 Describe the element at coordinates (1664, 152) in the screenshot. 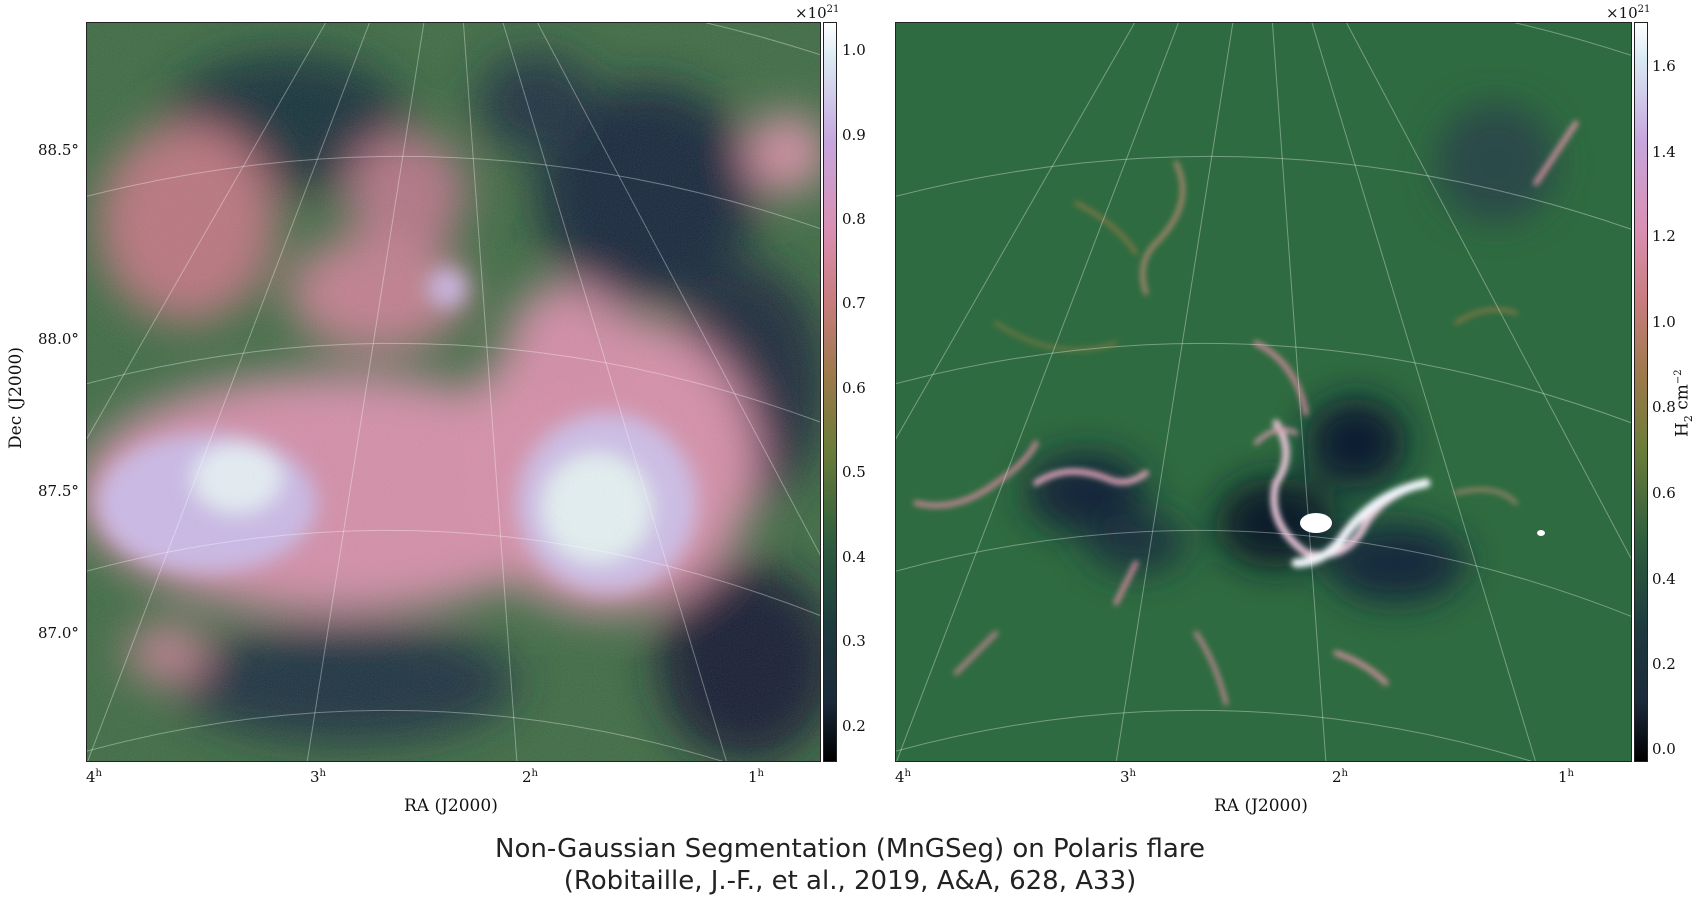

I see `right-cb-tick-label: 1.4` at that location.